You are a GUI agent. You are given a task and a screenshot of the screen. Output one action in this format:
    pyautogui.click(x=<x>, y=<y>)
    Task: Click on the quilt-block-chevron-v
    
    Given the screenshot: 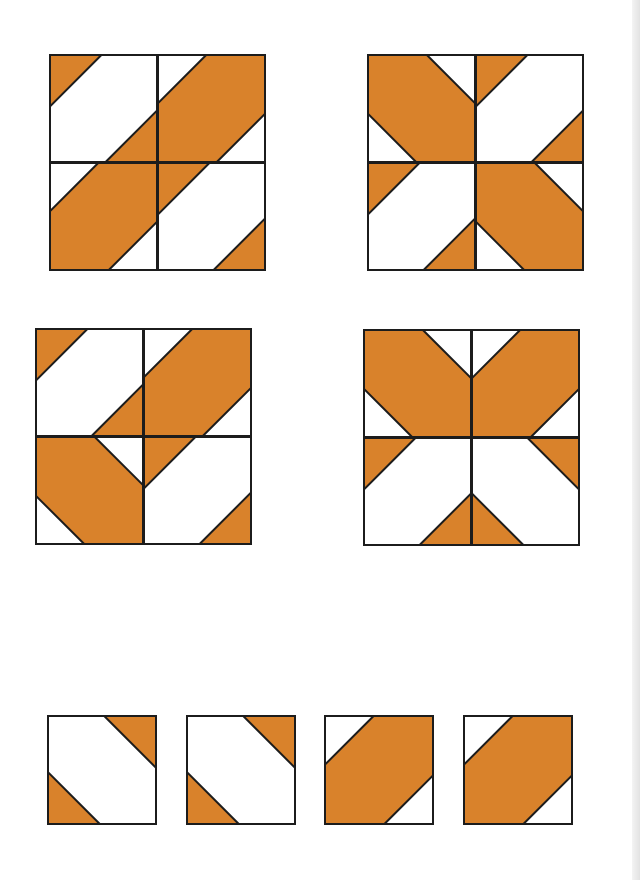 What is the action you would take?
    pyautogui.click(x=471, y=437)
    